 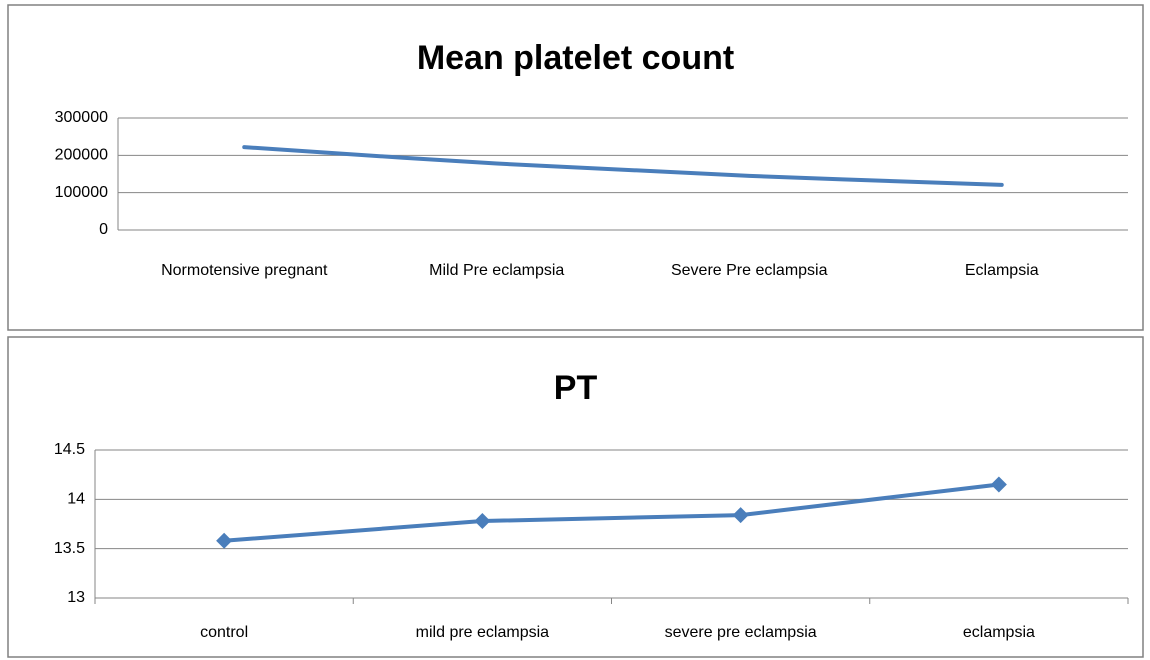 What do you see at coordinates (81, 192) in the screenshot?
I see `y-tick-label: 100000` at bounding box center [81, 192].